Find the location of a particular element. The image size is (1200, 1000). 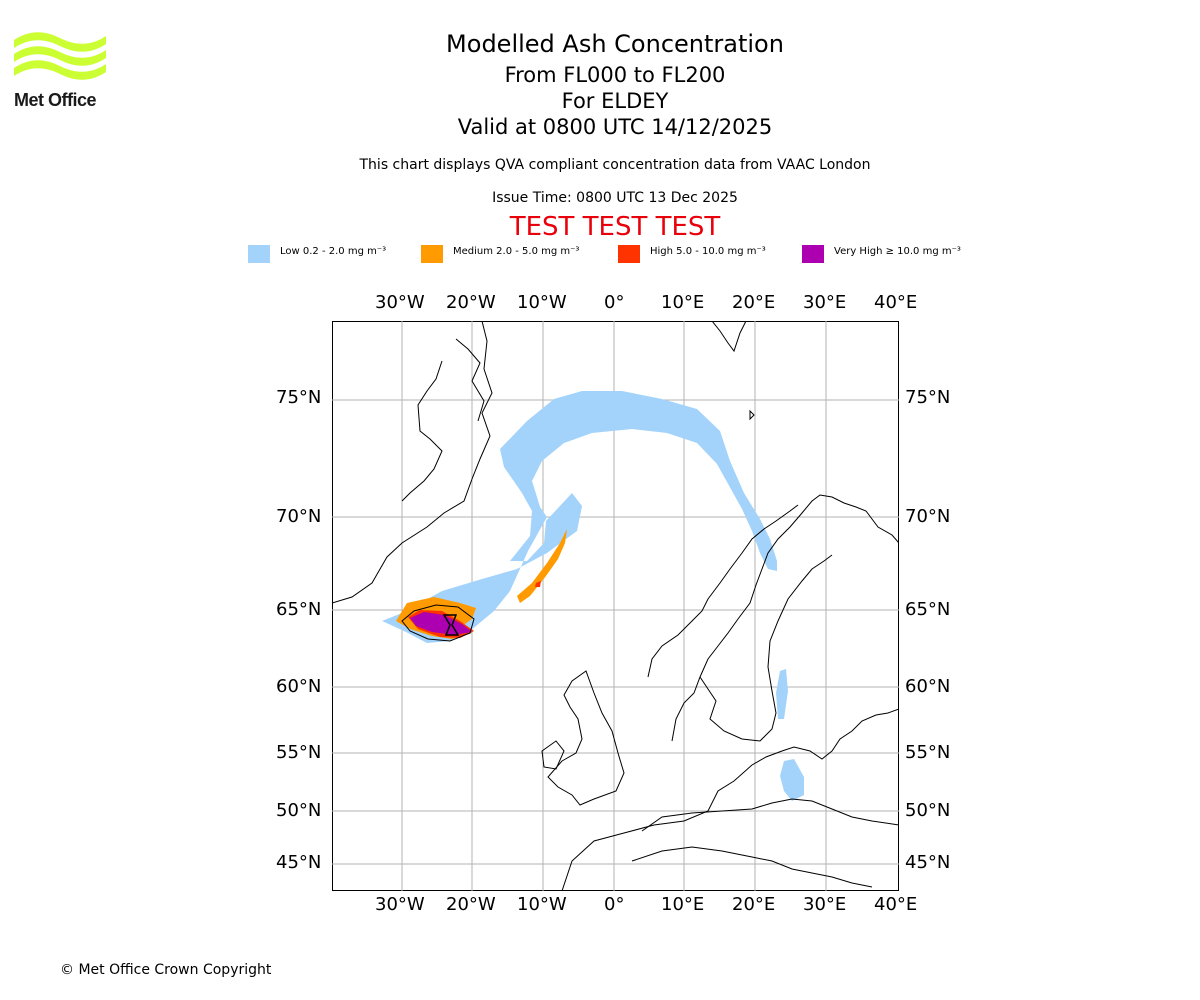

test-banner: TEST TEST TEST is located at coordinates (615, 227).